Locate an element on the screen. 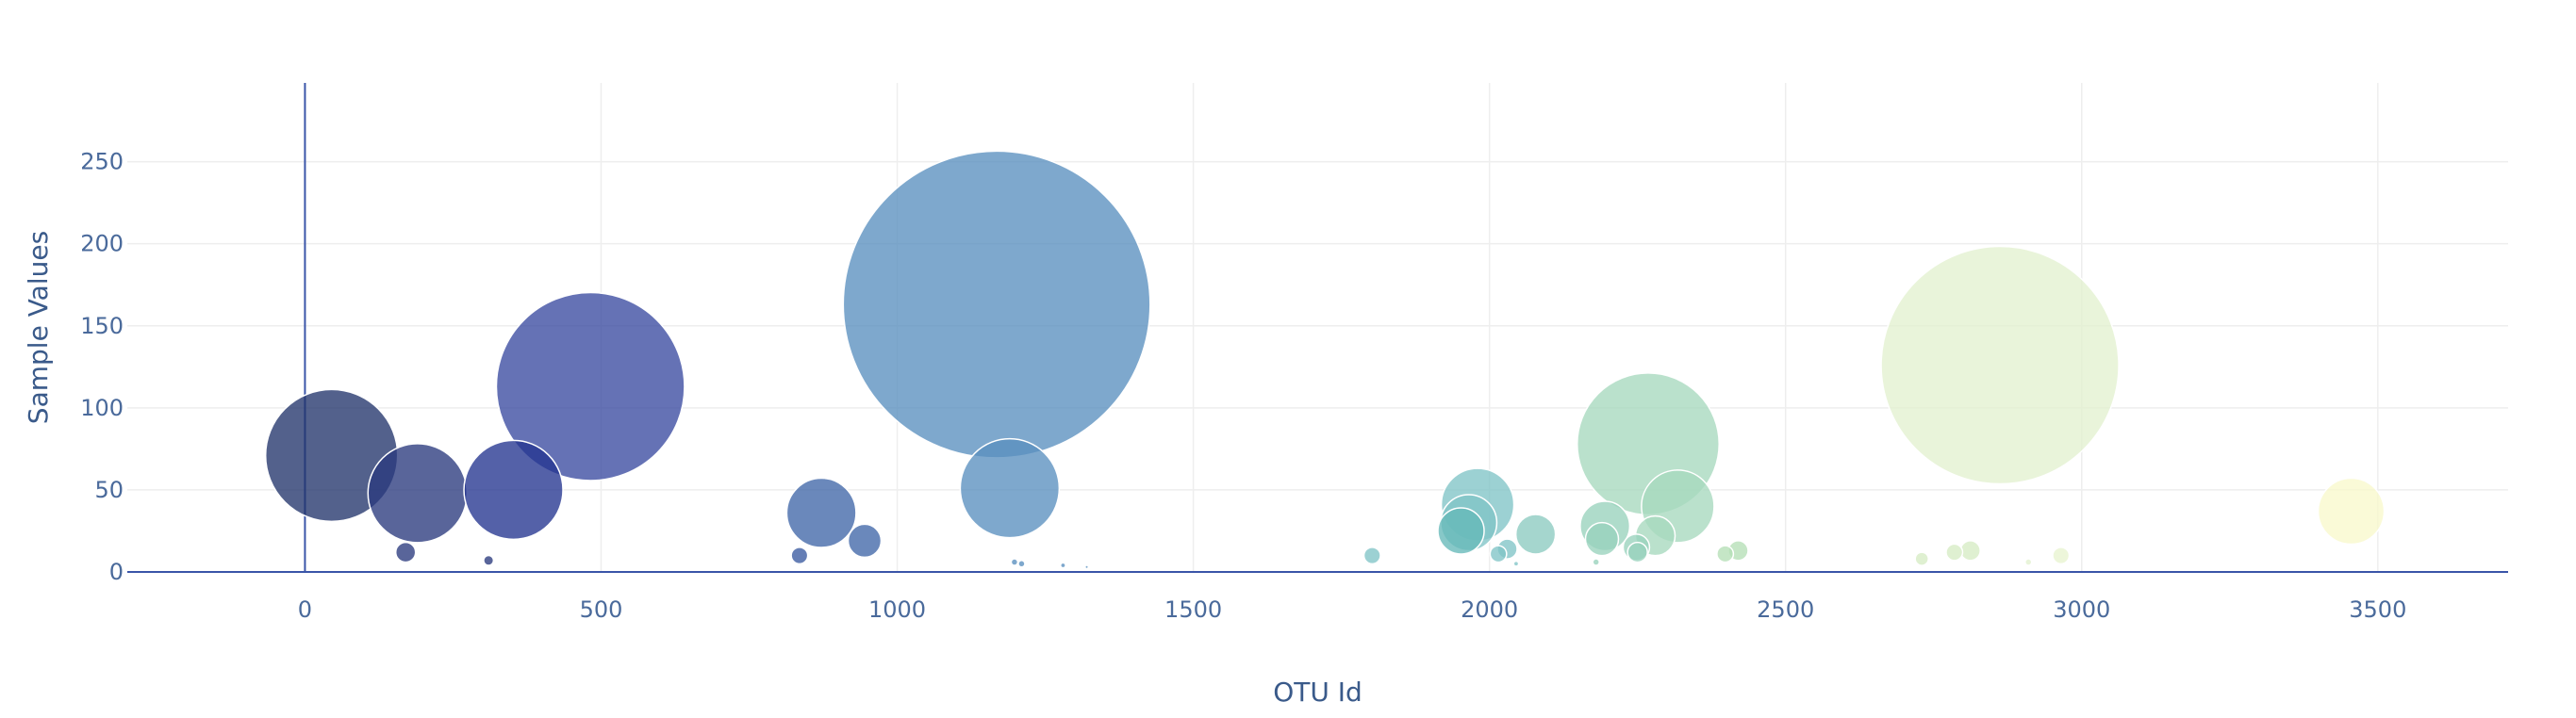 The width and height of the screenshot is (2576, 718). y-tick-label: 50 is located at coordinates (109, 490).